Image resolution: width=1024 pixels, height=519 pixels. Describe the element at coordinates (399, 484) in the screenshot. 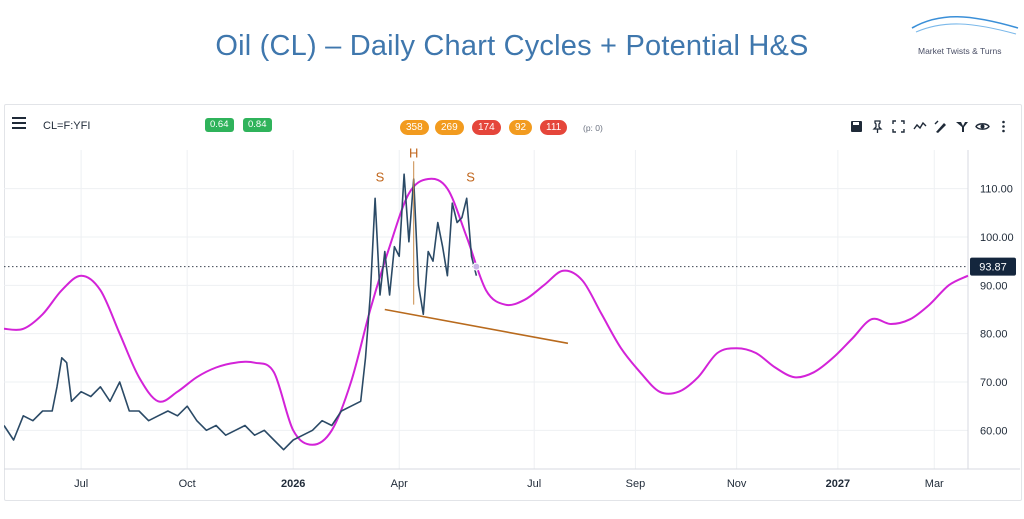

I see `x-tick-label: Apr` at that location.